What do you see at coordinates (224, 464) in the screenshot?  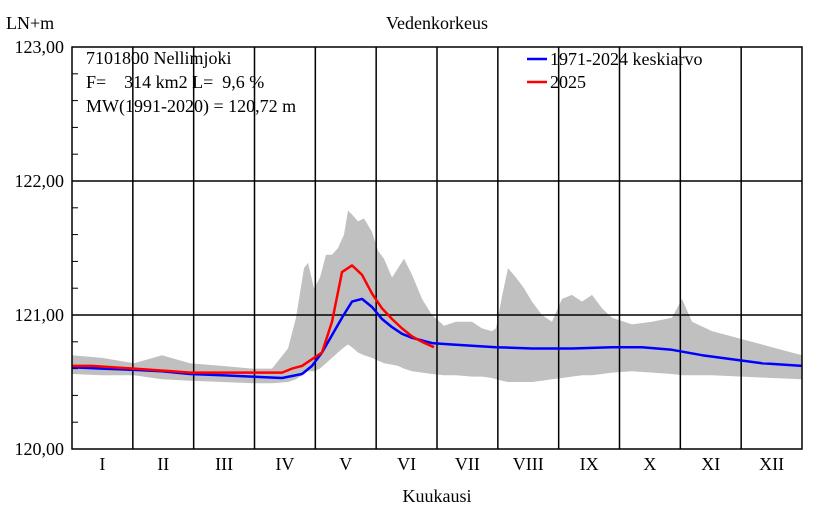 I see `month-label: III` at bounding box center [224, 464].